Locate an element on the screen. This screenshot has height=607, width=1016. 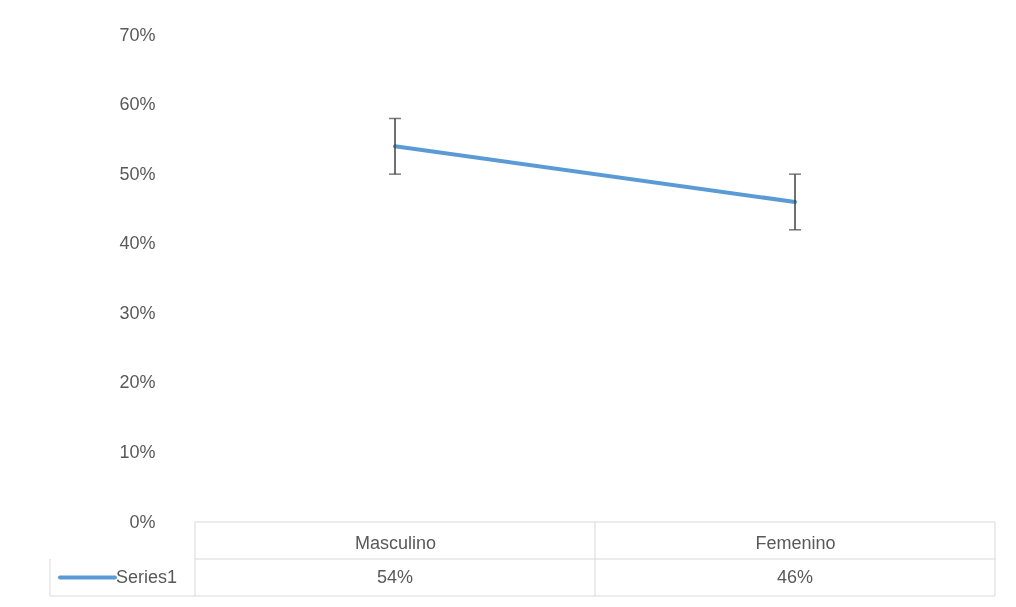
y-tick-label: 20% is located at coordinates (137, 382).